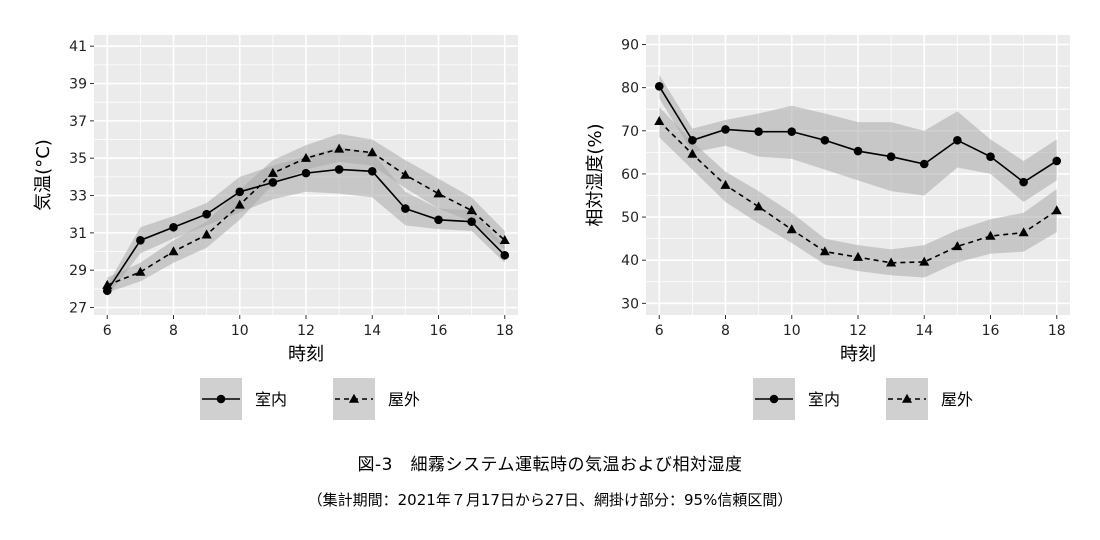 The width and height of the screenshot is (1100, 540). What do you see at coordinates (107, 331) in the screenshot?
I see `x-tick-label: 6` at bounding box center [107, 331].